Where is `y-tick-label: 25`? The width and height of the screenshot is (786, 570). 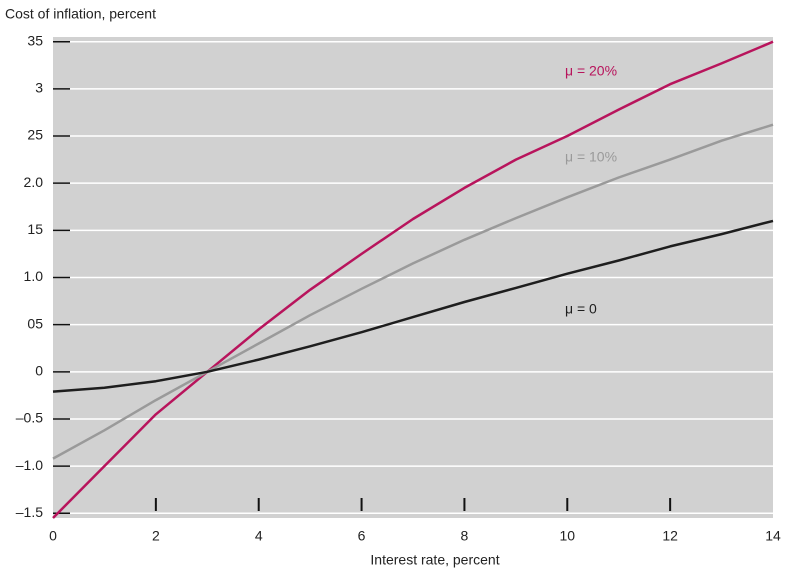
y-tick-label: 25 is located at coordinates (35, 135).